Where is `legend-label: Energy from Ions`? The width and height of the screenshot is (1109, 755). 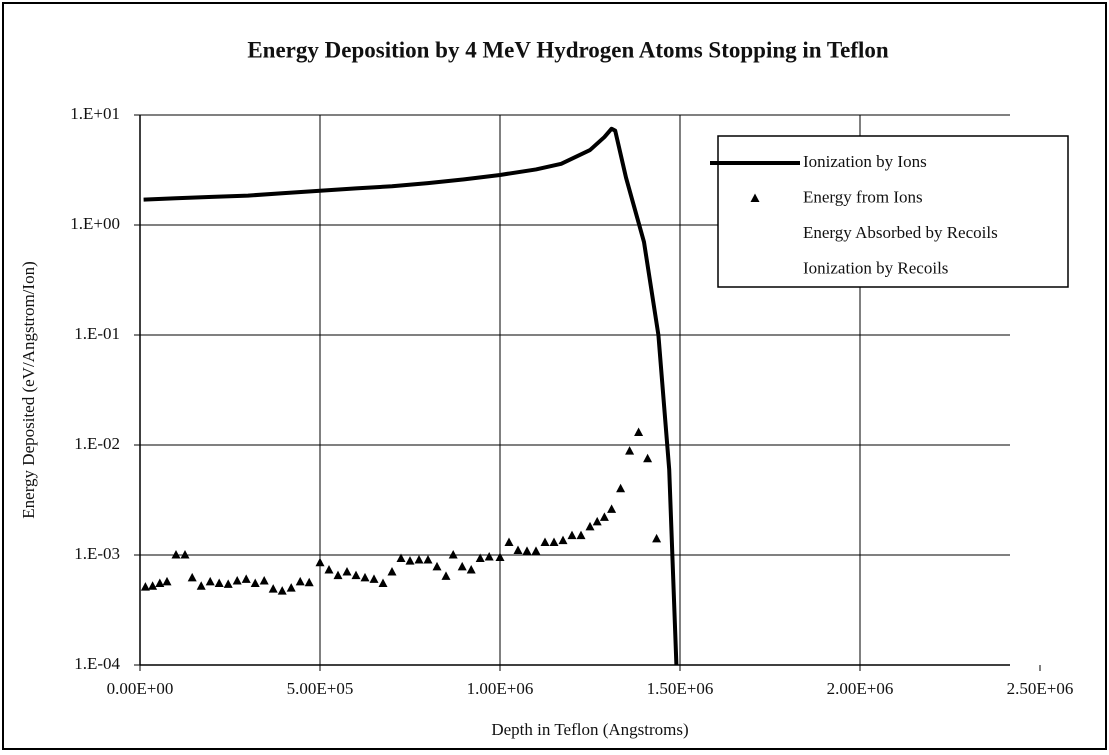
legend-label: Energy from Ions is located at coordinates (863, 196).